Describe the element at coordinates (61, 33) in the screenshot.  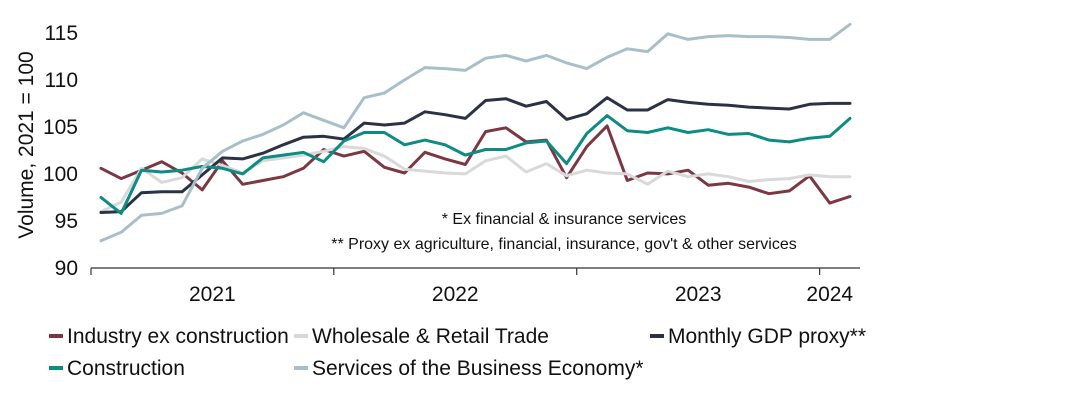
I see `y-tick-label: 115` at that location.